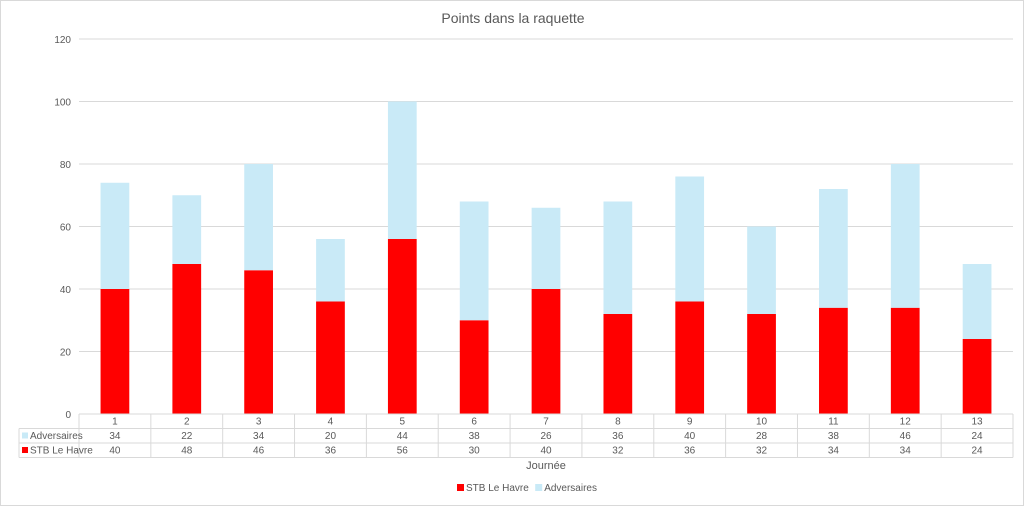 Image resolution: width=1024 pixels, height=507 pixels. What do you see at coordinates (115, 422) in the screenshot?
I see `x-tick-label: 1` at bounding box center [115, 422].